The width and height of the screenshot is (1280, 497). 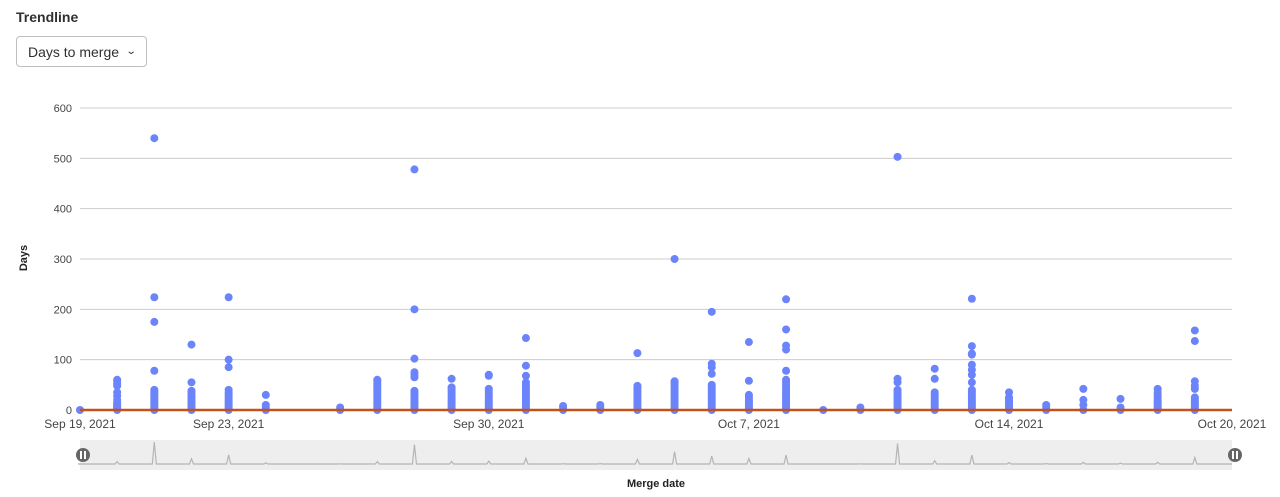 What do you see at coordinates (63, 159) in the screenshot?
I see `y-tick-label: 500` at bounding box center [63, 159].